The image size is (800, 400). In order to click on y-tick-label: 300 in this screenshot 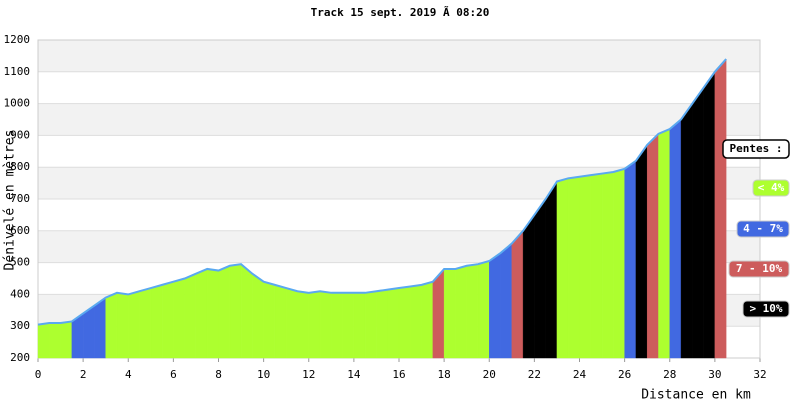, I will do `click(20, 325)`.